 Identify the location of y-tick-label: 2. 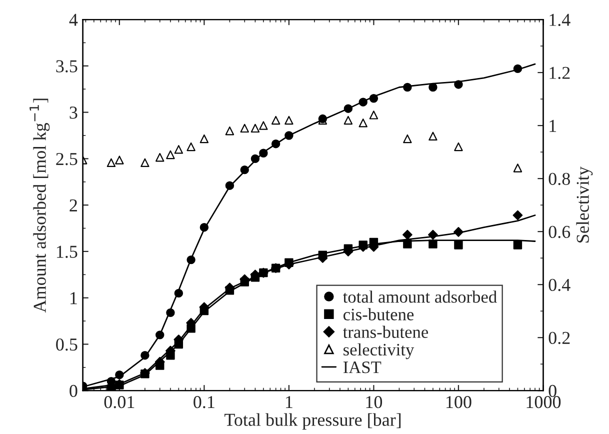
(73, 205).